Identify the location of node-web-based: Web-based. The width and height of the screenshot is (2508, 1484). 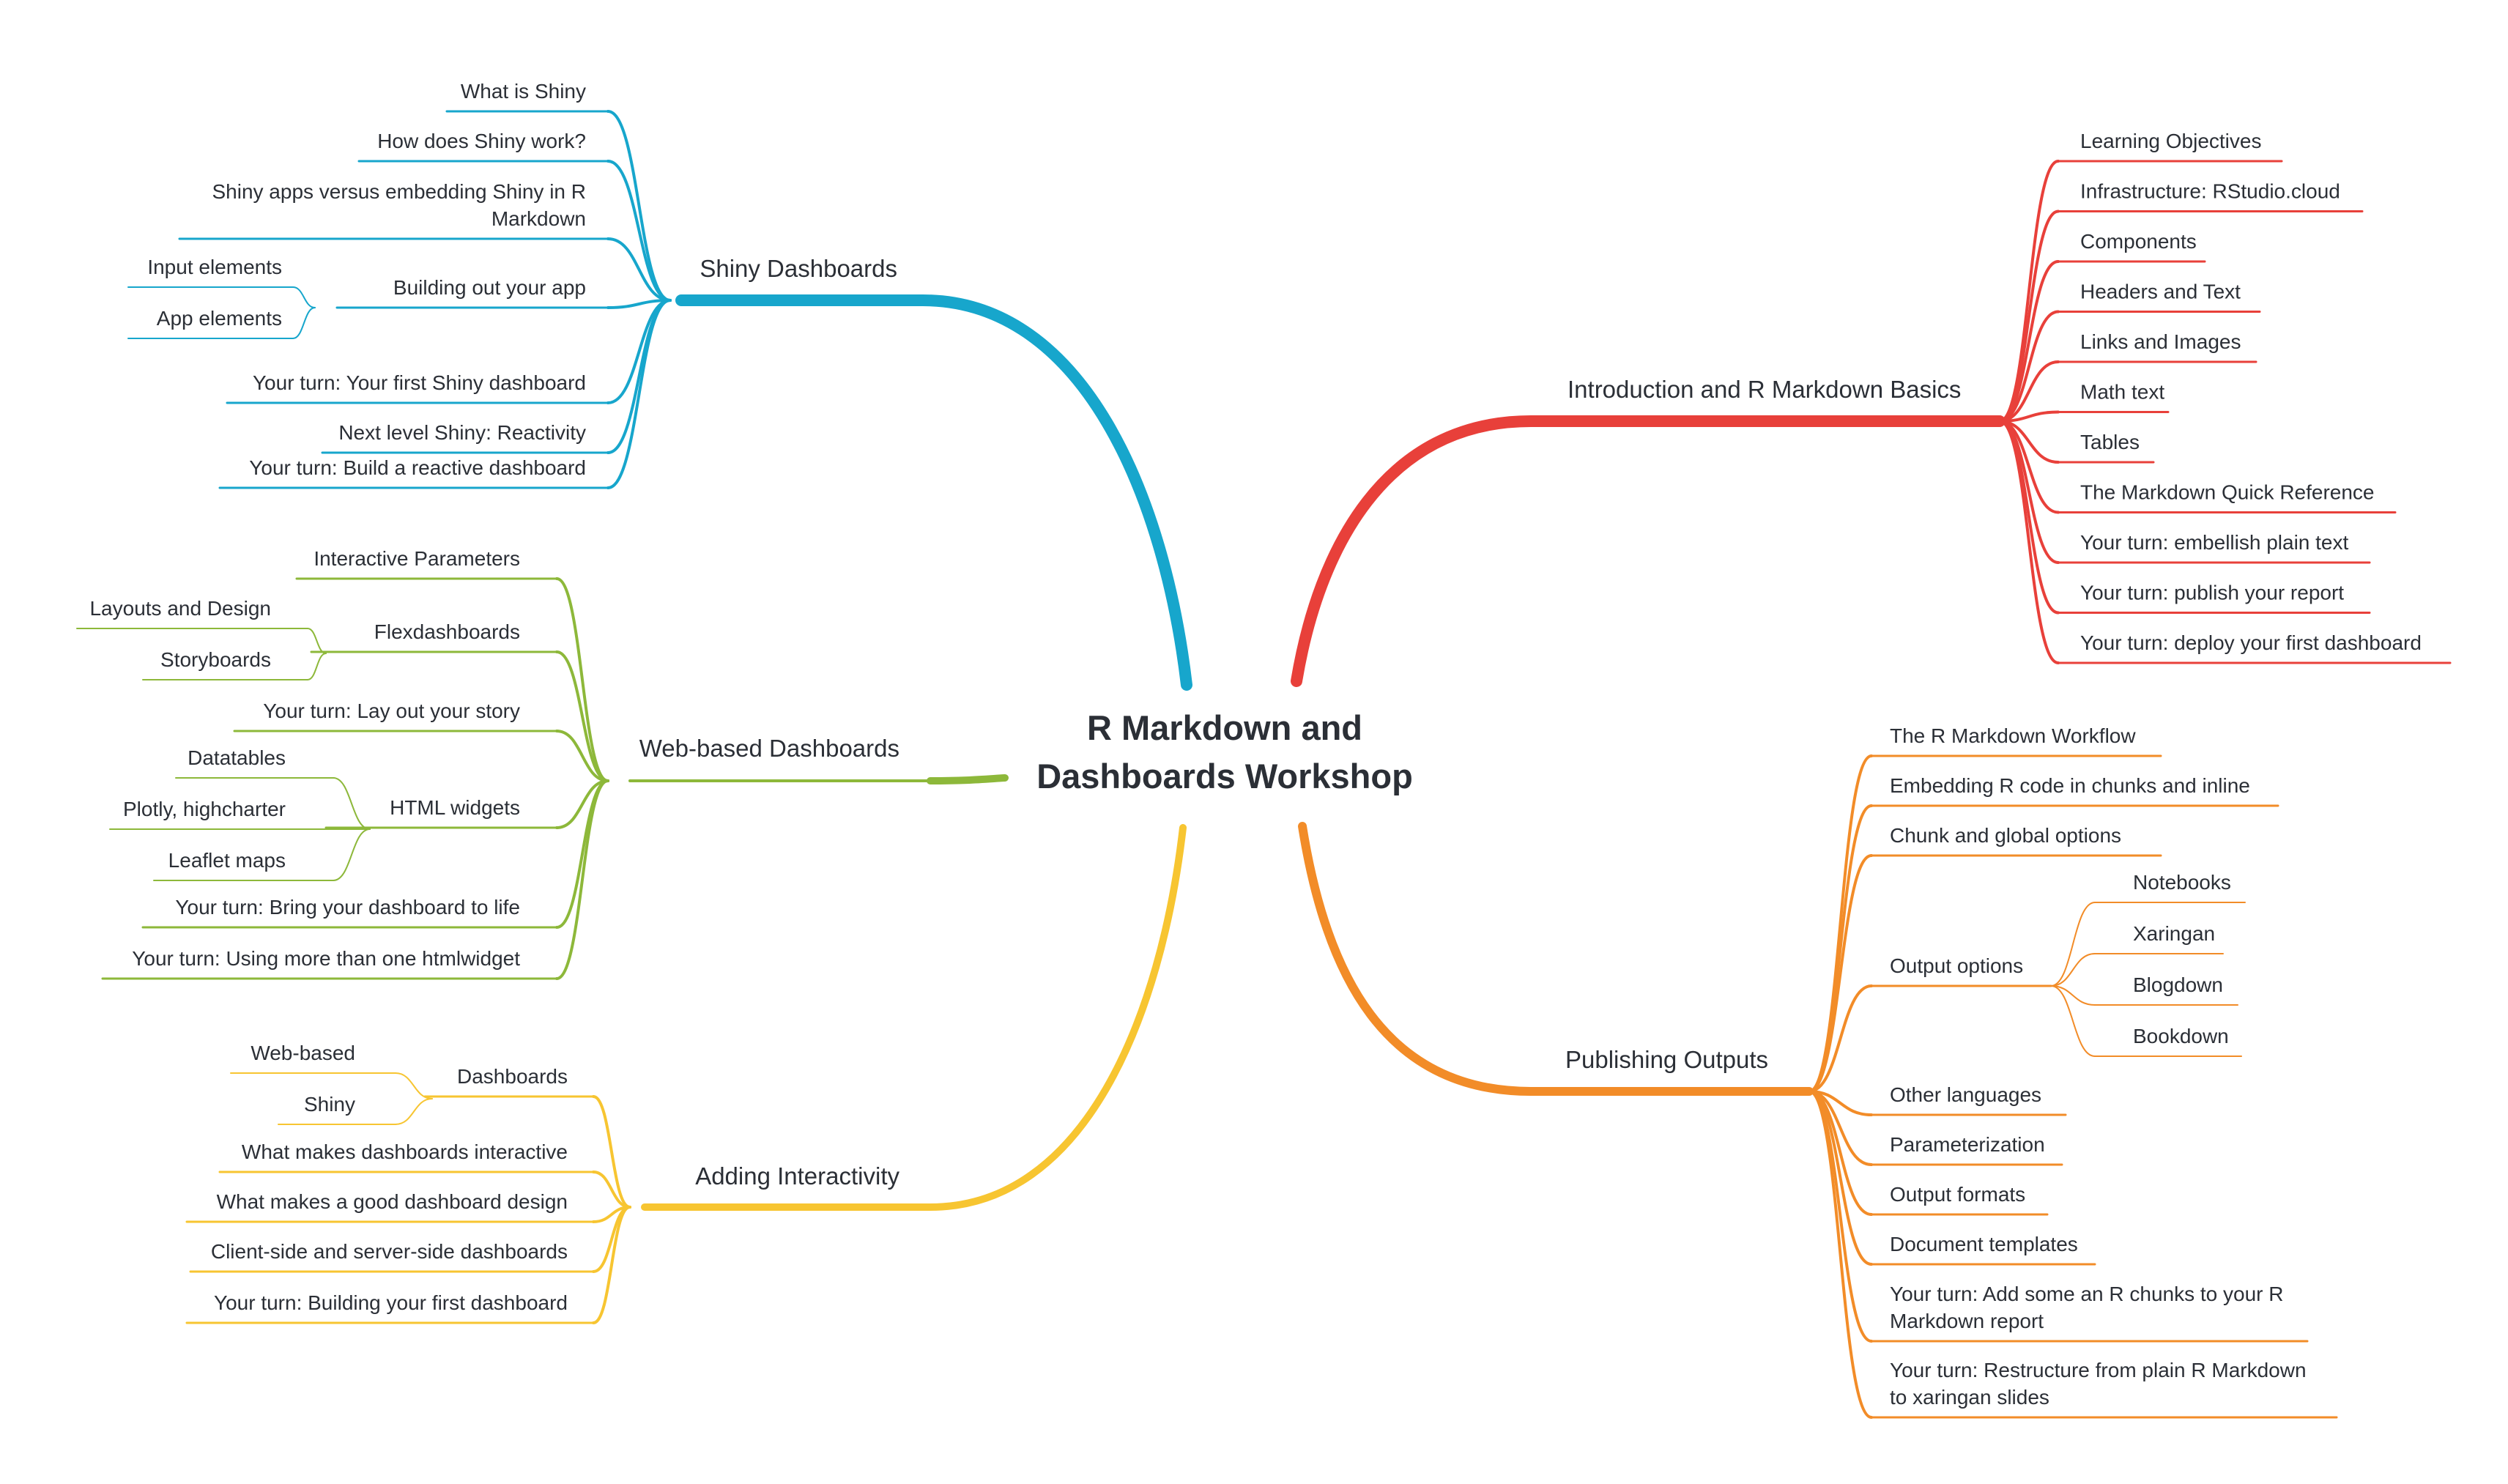
(303, 1053).